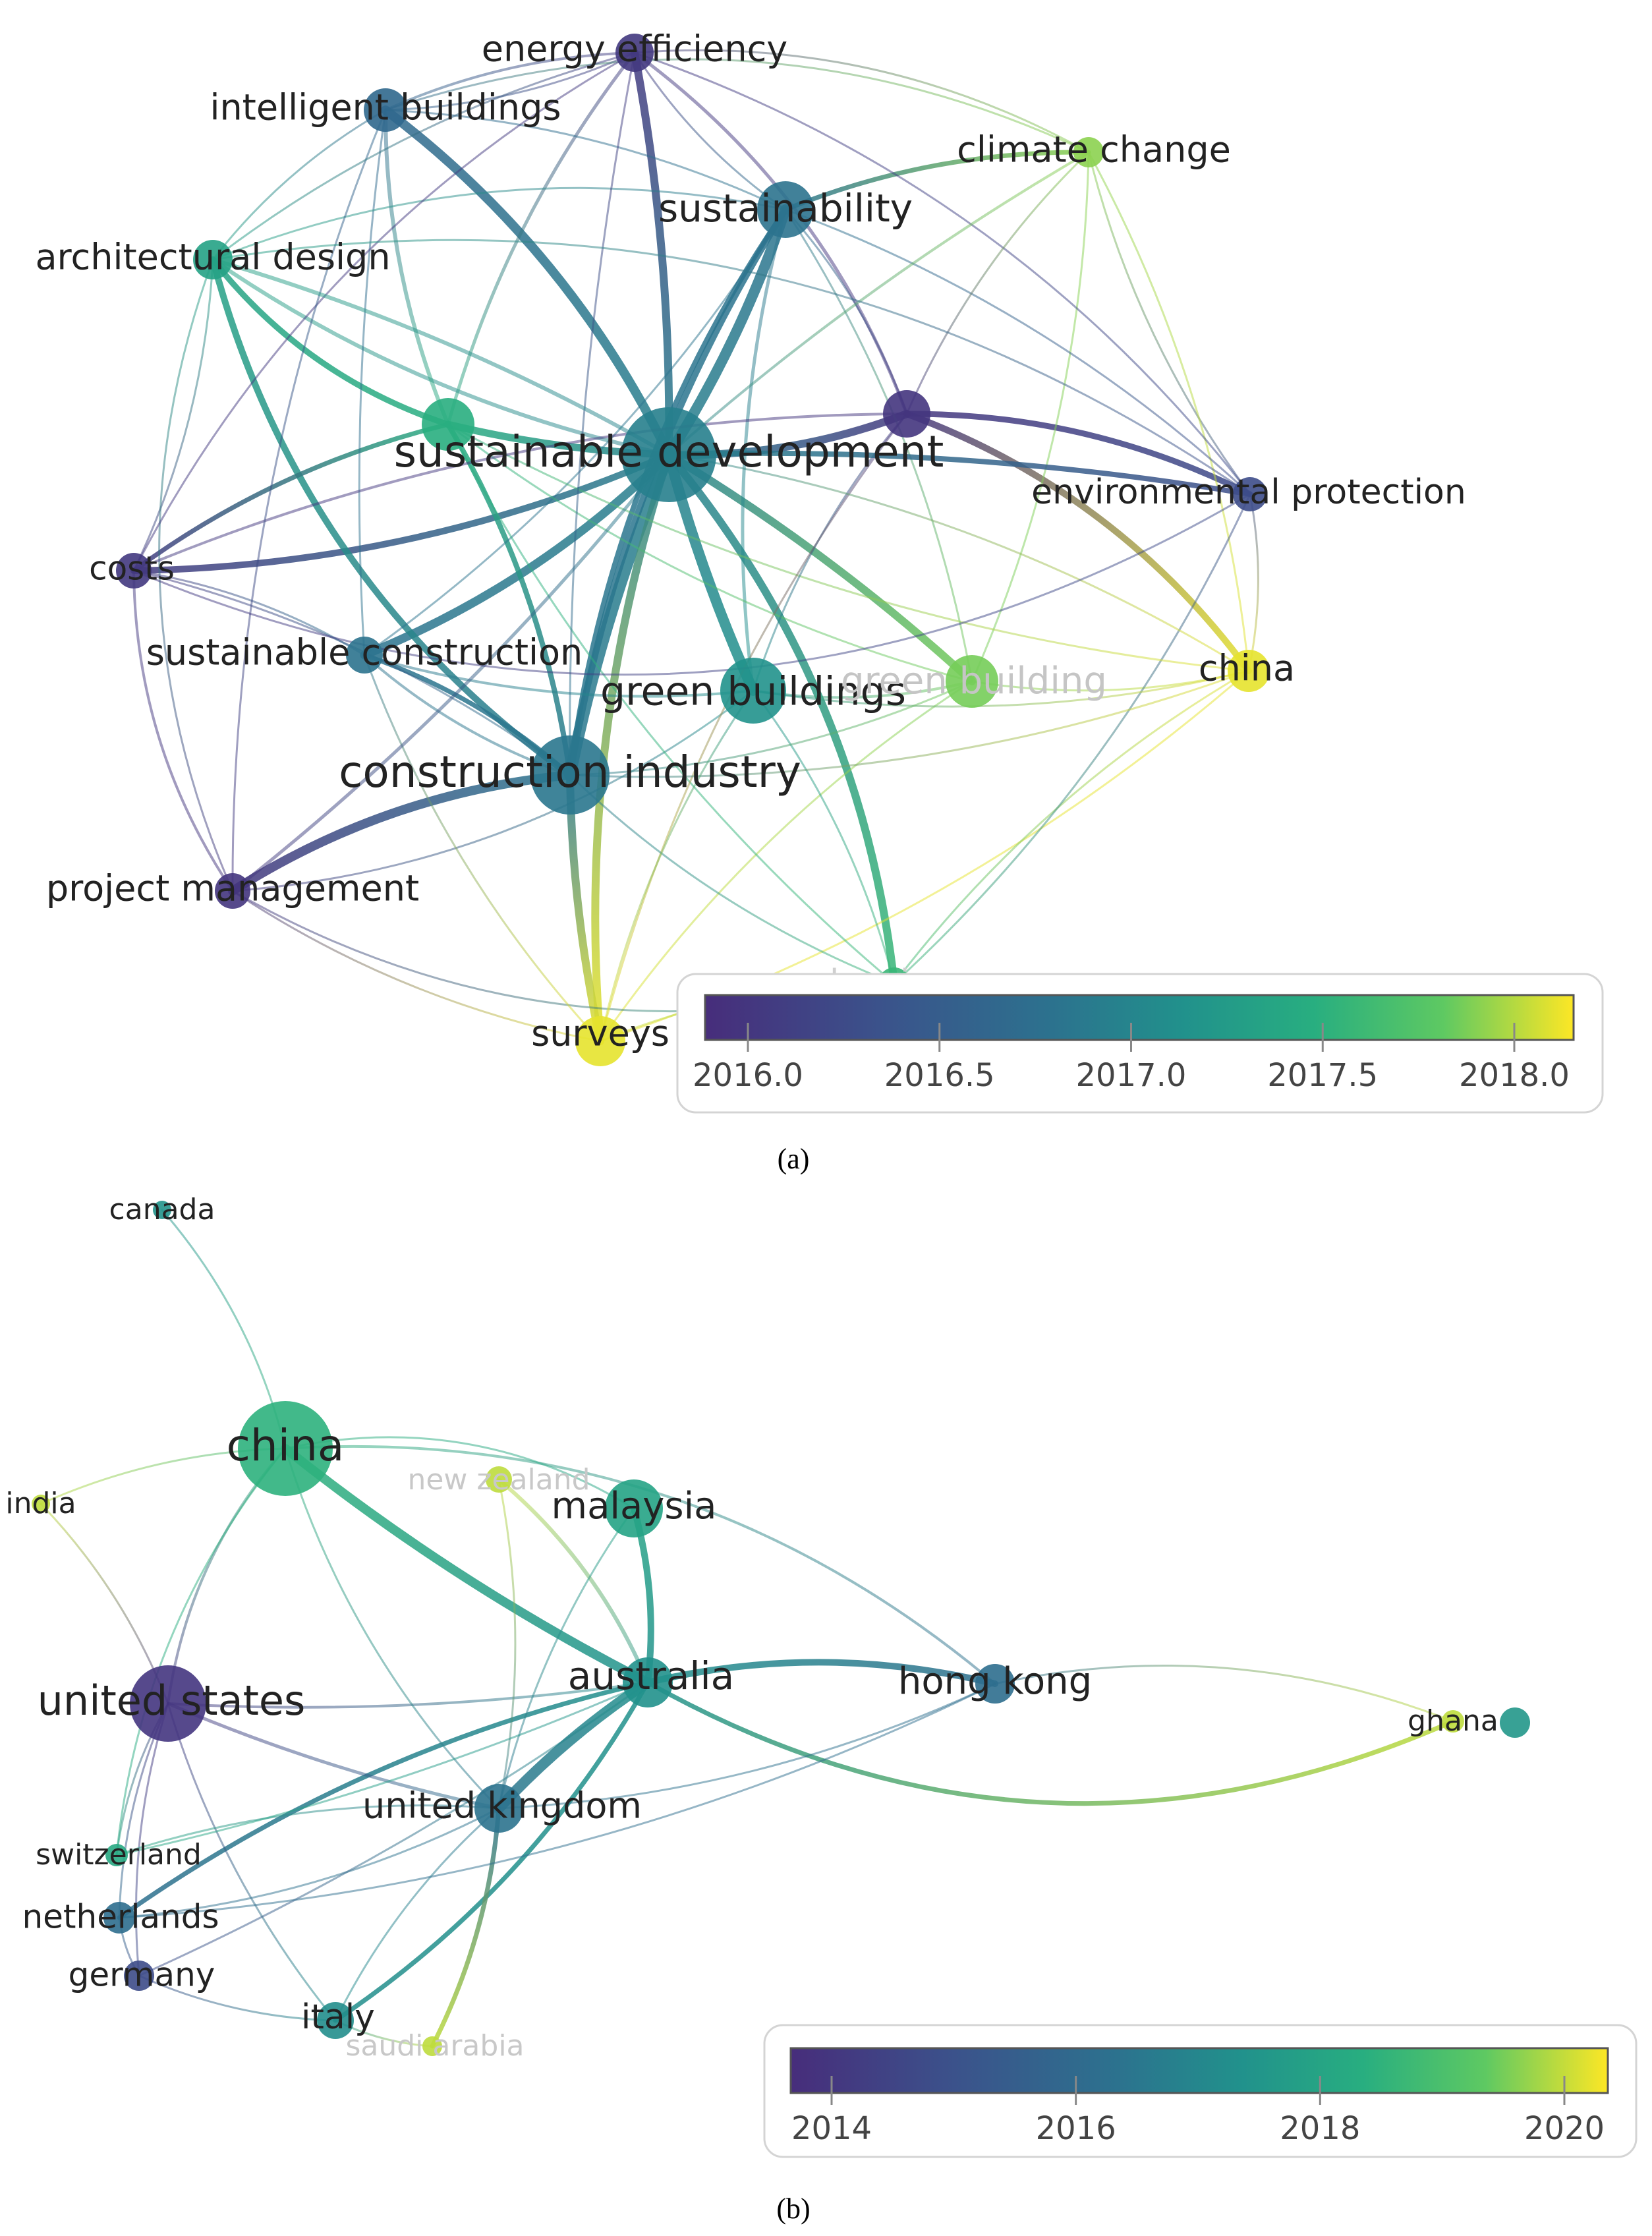 Image resolution: width=1652 pixels, height=2236 pixels. I want to click on node-germany, so click(139, 1976).